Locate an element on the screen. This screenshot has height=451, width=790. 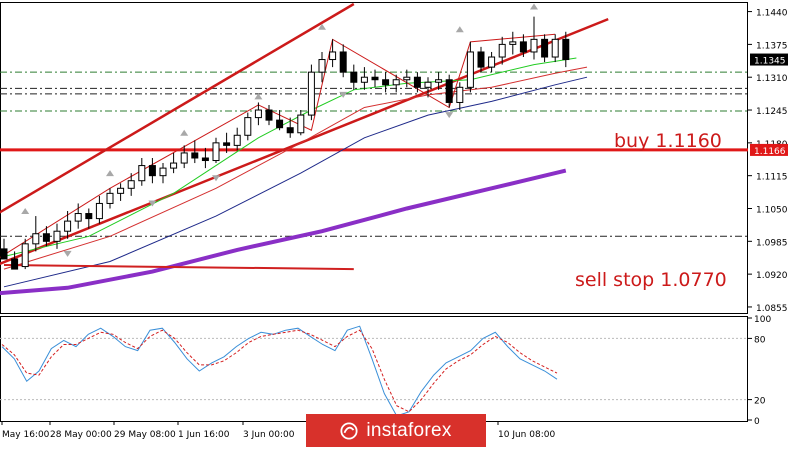
level-price-box is located at coordinates (769, 149).